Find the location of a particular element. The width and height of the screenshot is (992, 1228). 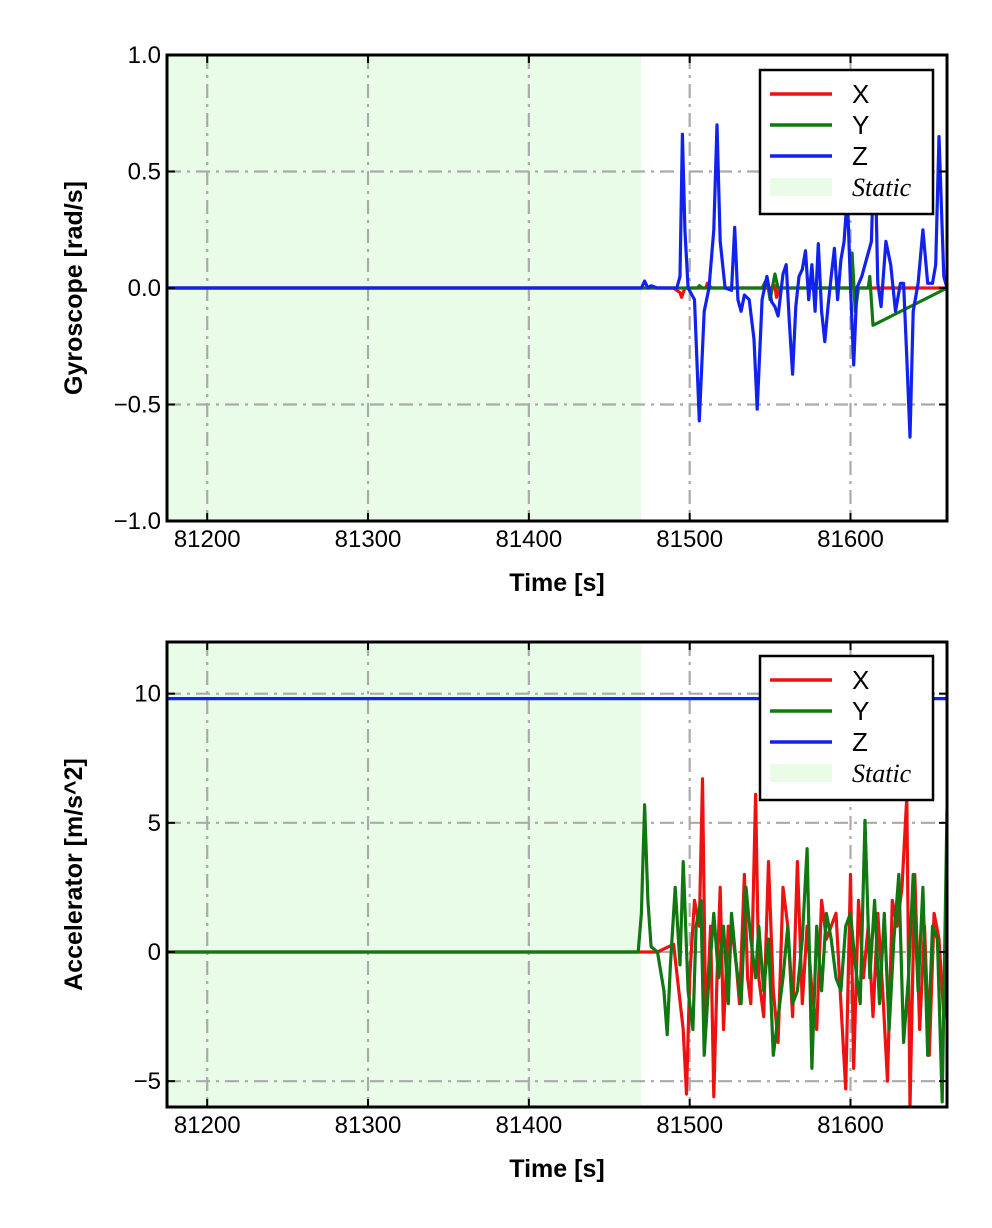

y-axis-title: Gyroscope [rad/s] is located at coordinates (74, 288).